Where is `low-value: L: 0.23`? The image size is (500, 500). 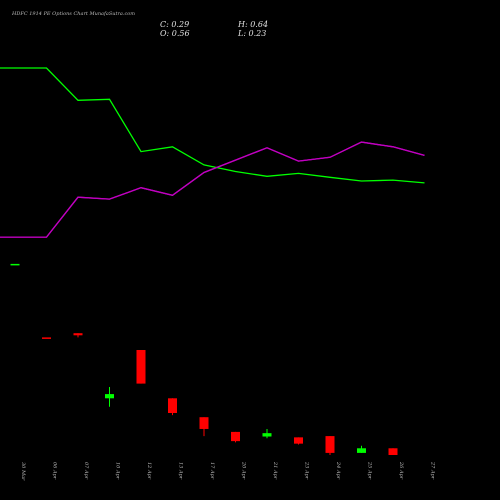 low-value: L: 0.23 is located at coordinates (251, 33).